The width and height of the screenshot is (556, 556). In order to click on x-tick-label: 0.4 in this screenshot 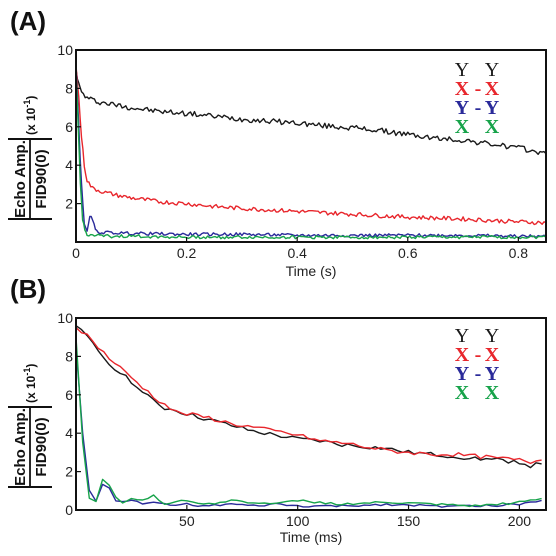, I will do `click(297, 253)`.